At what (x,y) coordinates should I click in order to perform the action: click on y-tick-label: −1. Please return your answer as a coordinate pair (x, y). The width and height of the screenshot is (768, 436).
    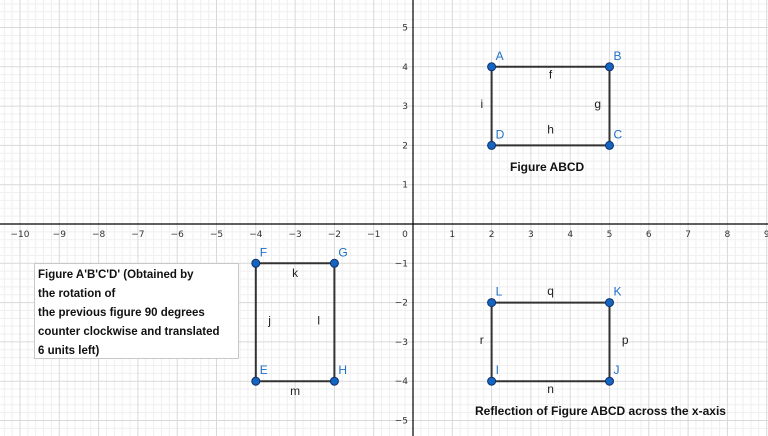
    Looking at the image, I should click on (401, 264).